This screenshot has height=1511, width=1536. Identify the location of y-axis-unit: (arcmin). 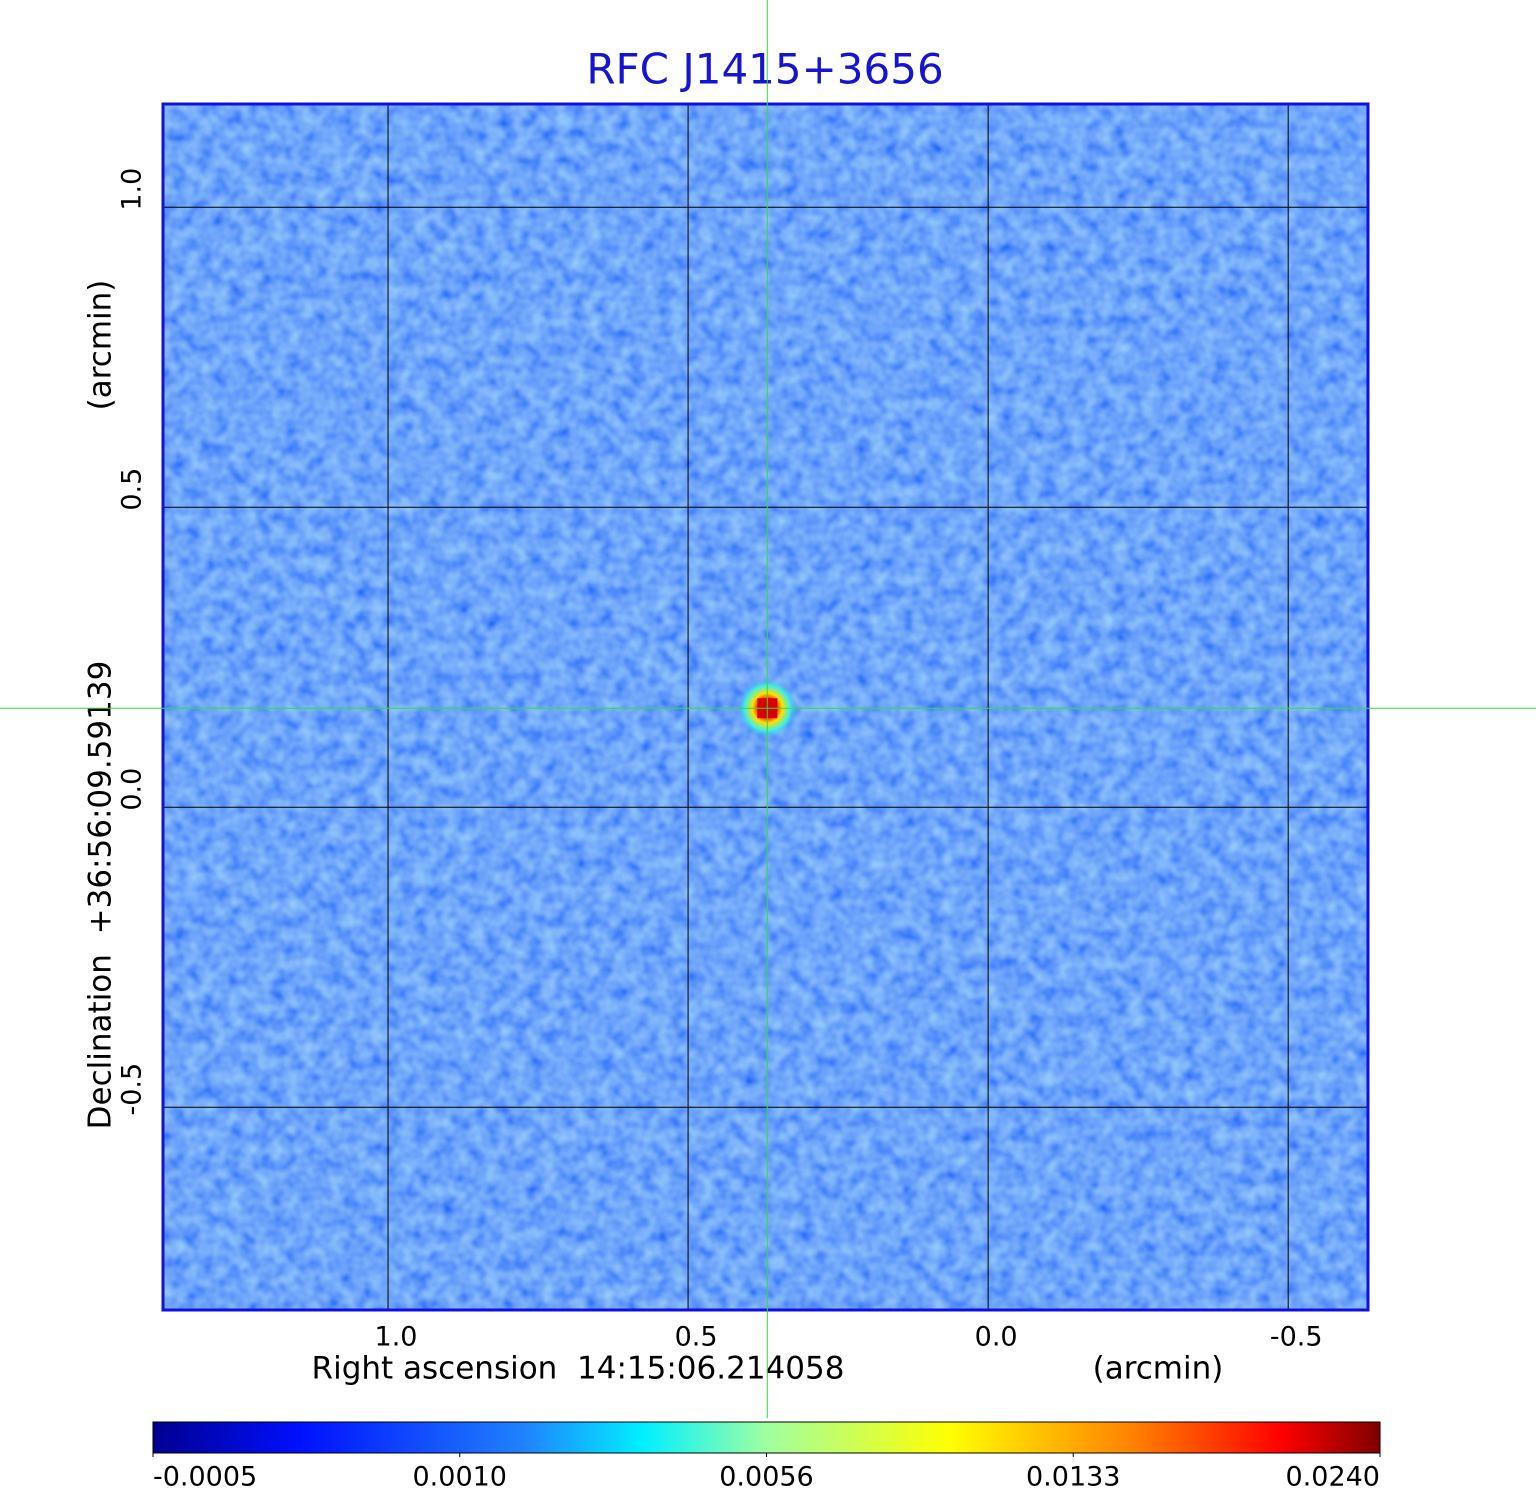
(101, 345).